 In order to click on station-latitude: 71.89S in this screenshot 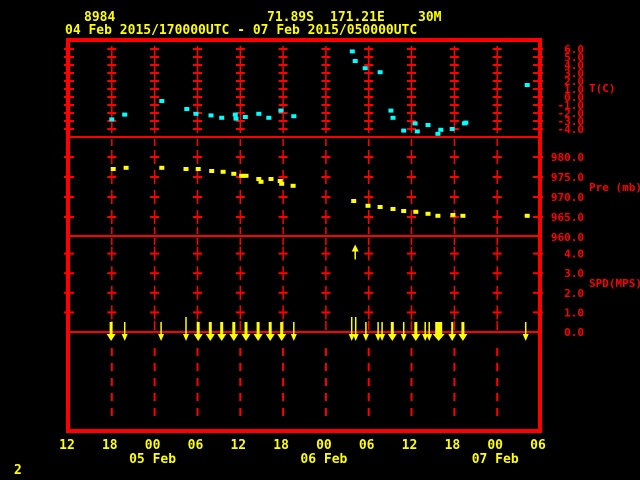, I will do `click(290, 17)`.